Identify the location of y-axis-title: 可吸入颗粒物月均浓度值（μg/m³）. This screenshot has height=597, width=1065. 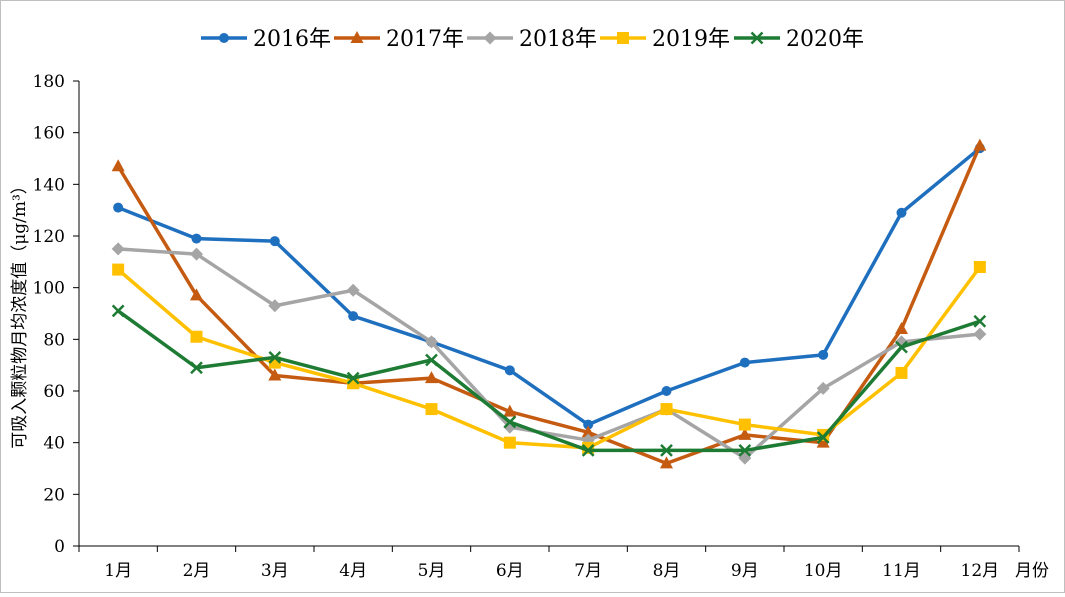
(20, 313).